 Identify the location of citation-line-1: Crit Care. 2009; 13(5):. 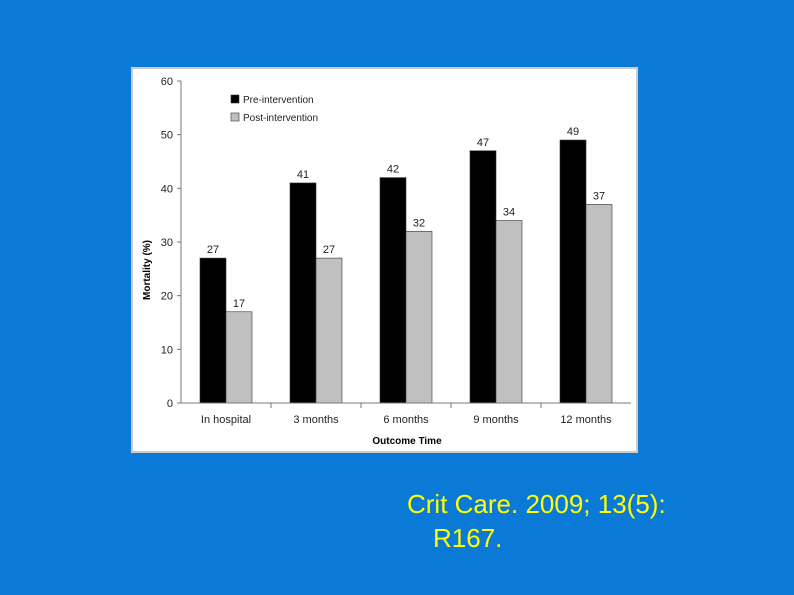
(536, 504).